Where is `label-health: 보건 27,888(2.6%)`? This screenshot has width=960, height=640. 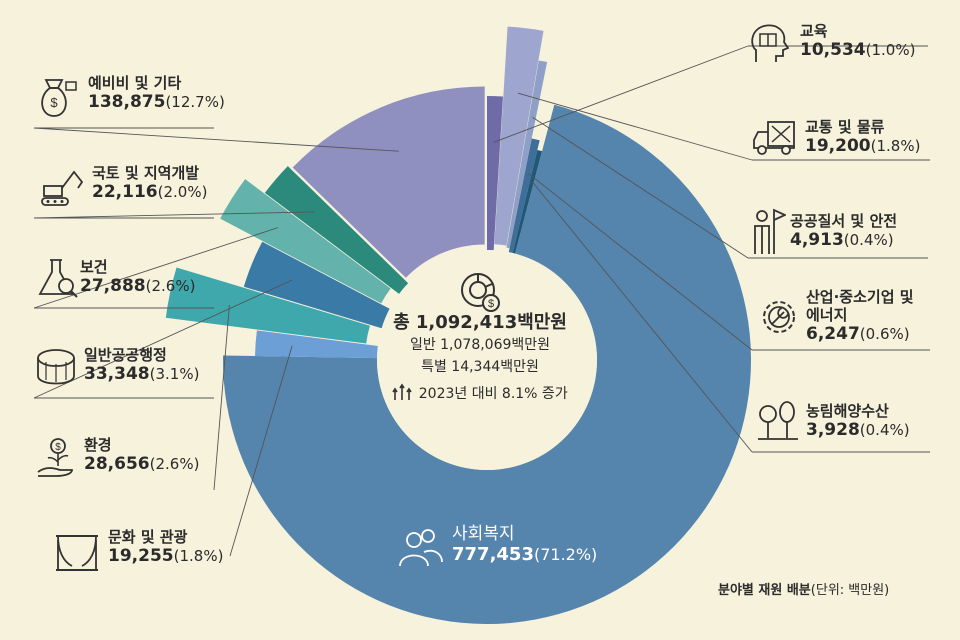 label-health: 보건 27,888(2.6%) is located at coordinates (138, 277).